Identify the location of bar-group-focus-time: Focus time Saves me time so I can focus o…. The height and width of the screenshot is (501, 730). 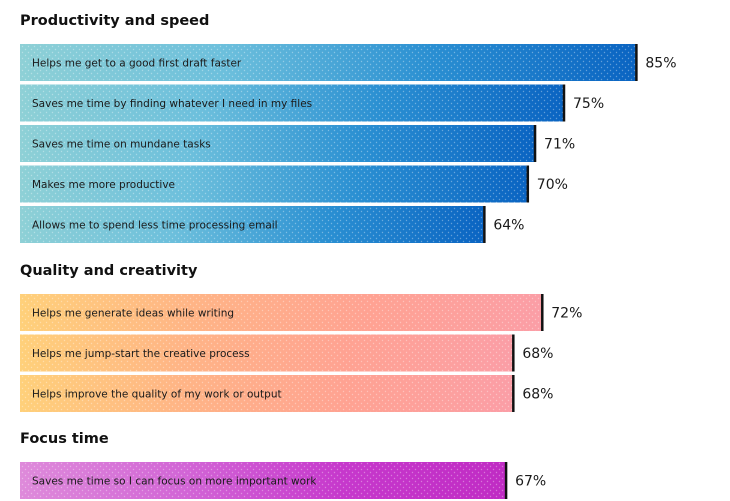
(283, 465).